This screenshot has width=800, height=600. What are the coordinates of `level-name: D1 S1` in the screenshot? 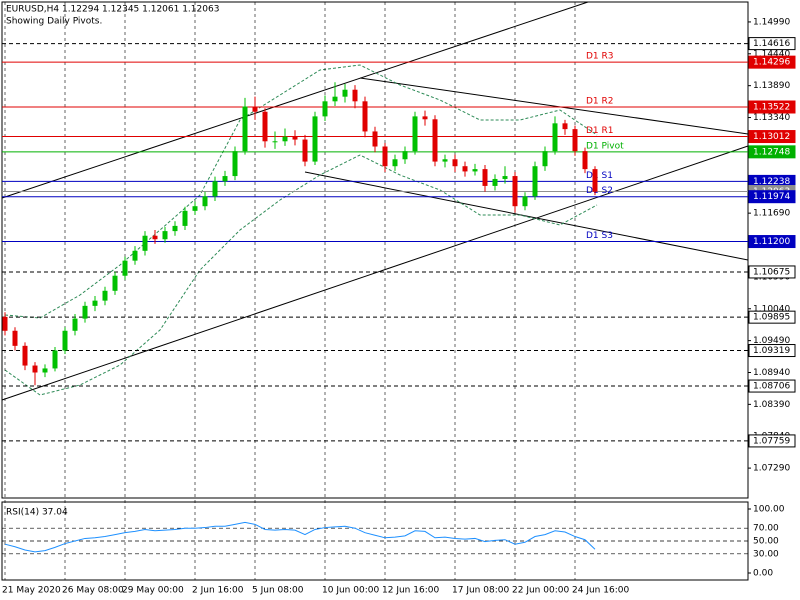 It's located at (599, 176).